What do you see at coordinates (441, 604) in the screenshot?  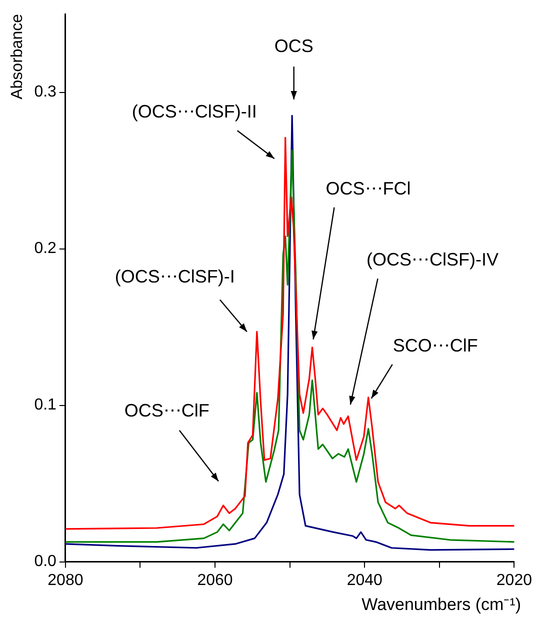 I see `x-axis-title: Wavenumbers (cm⁻¹)` at bounding box center [441, 604].